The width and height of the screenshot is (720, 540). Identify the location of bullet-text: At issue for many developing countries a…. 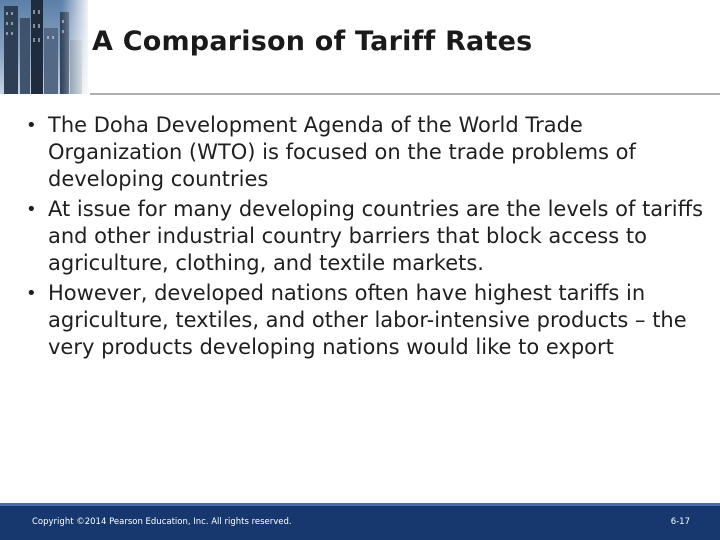
(376, 236).